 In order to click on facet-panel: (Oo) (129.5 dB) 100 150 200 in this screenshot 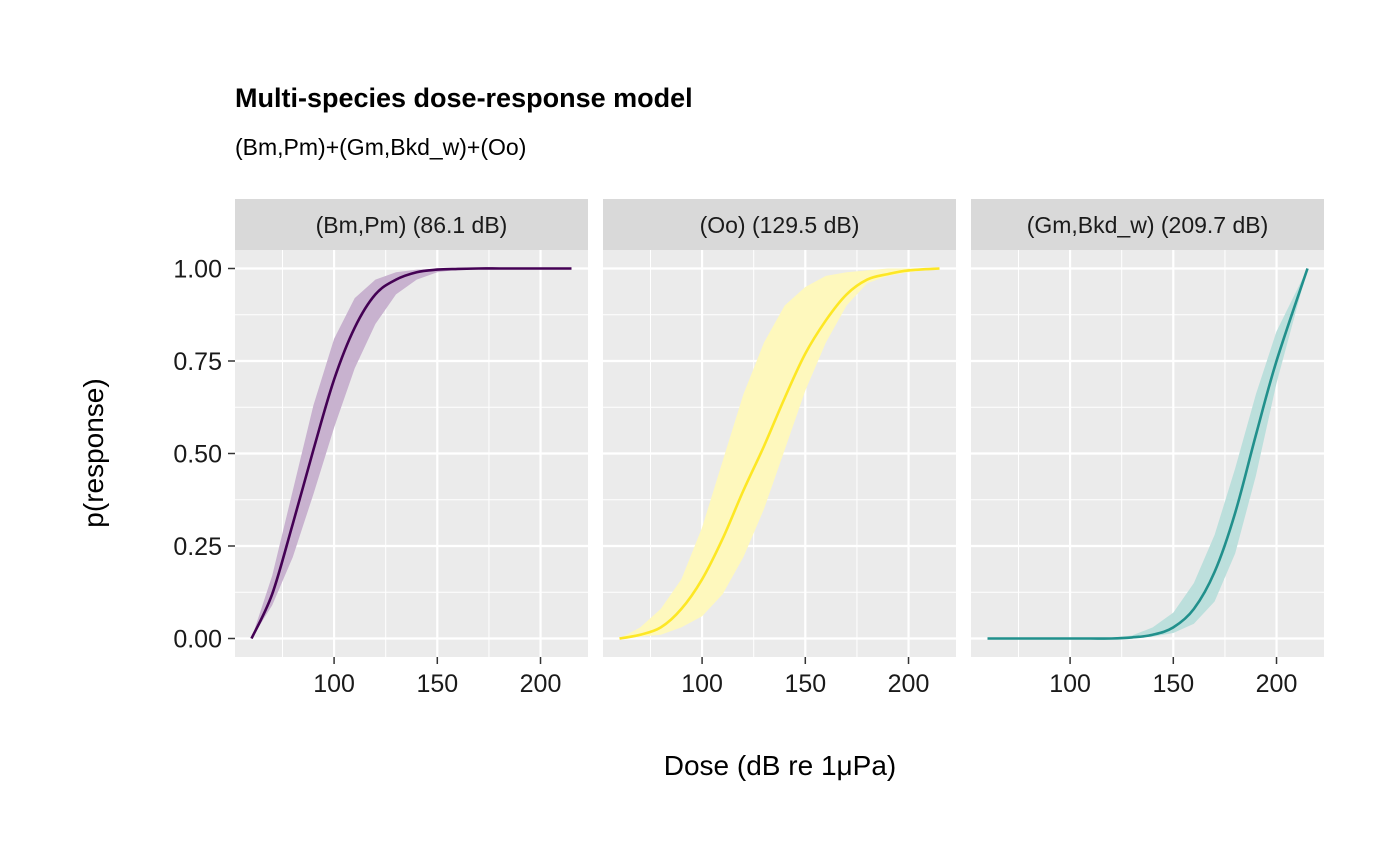, I will do `click(779, 448)`.